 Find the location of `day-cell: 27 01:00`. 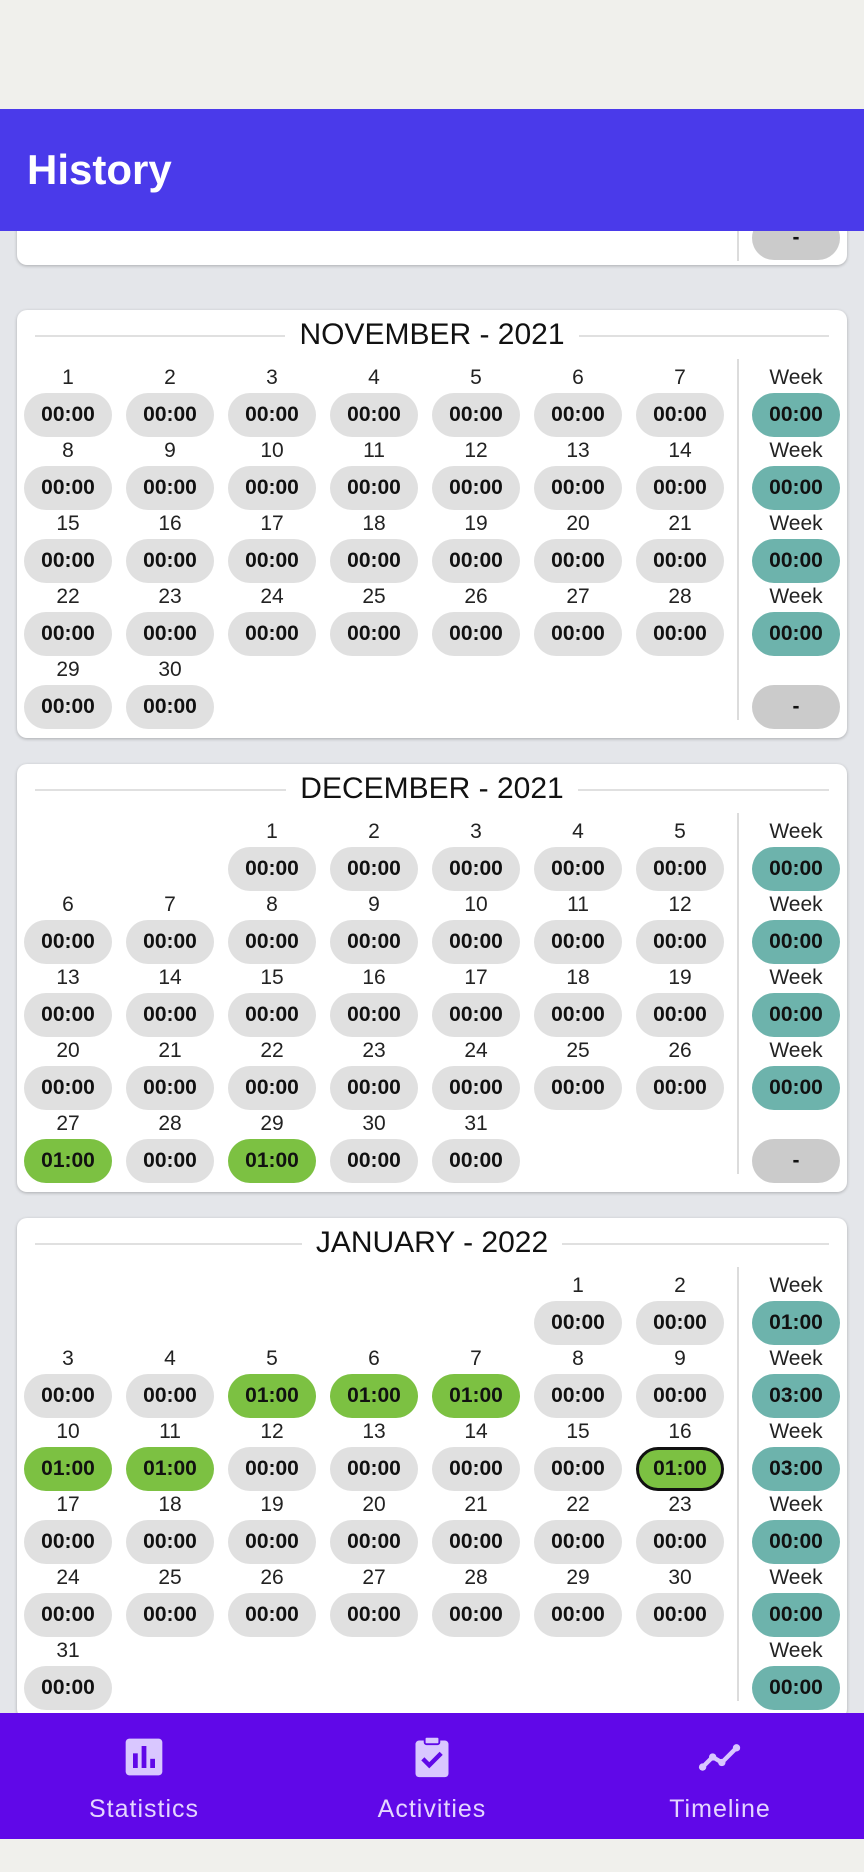

day-cell: 27 01:00 is located at coordinates (68, 1147).